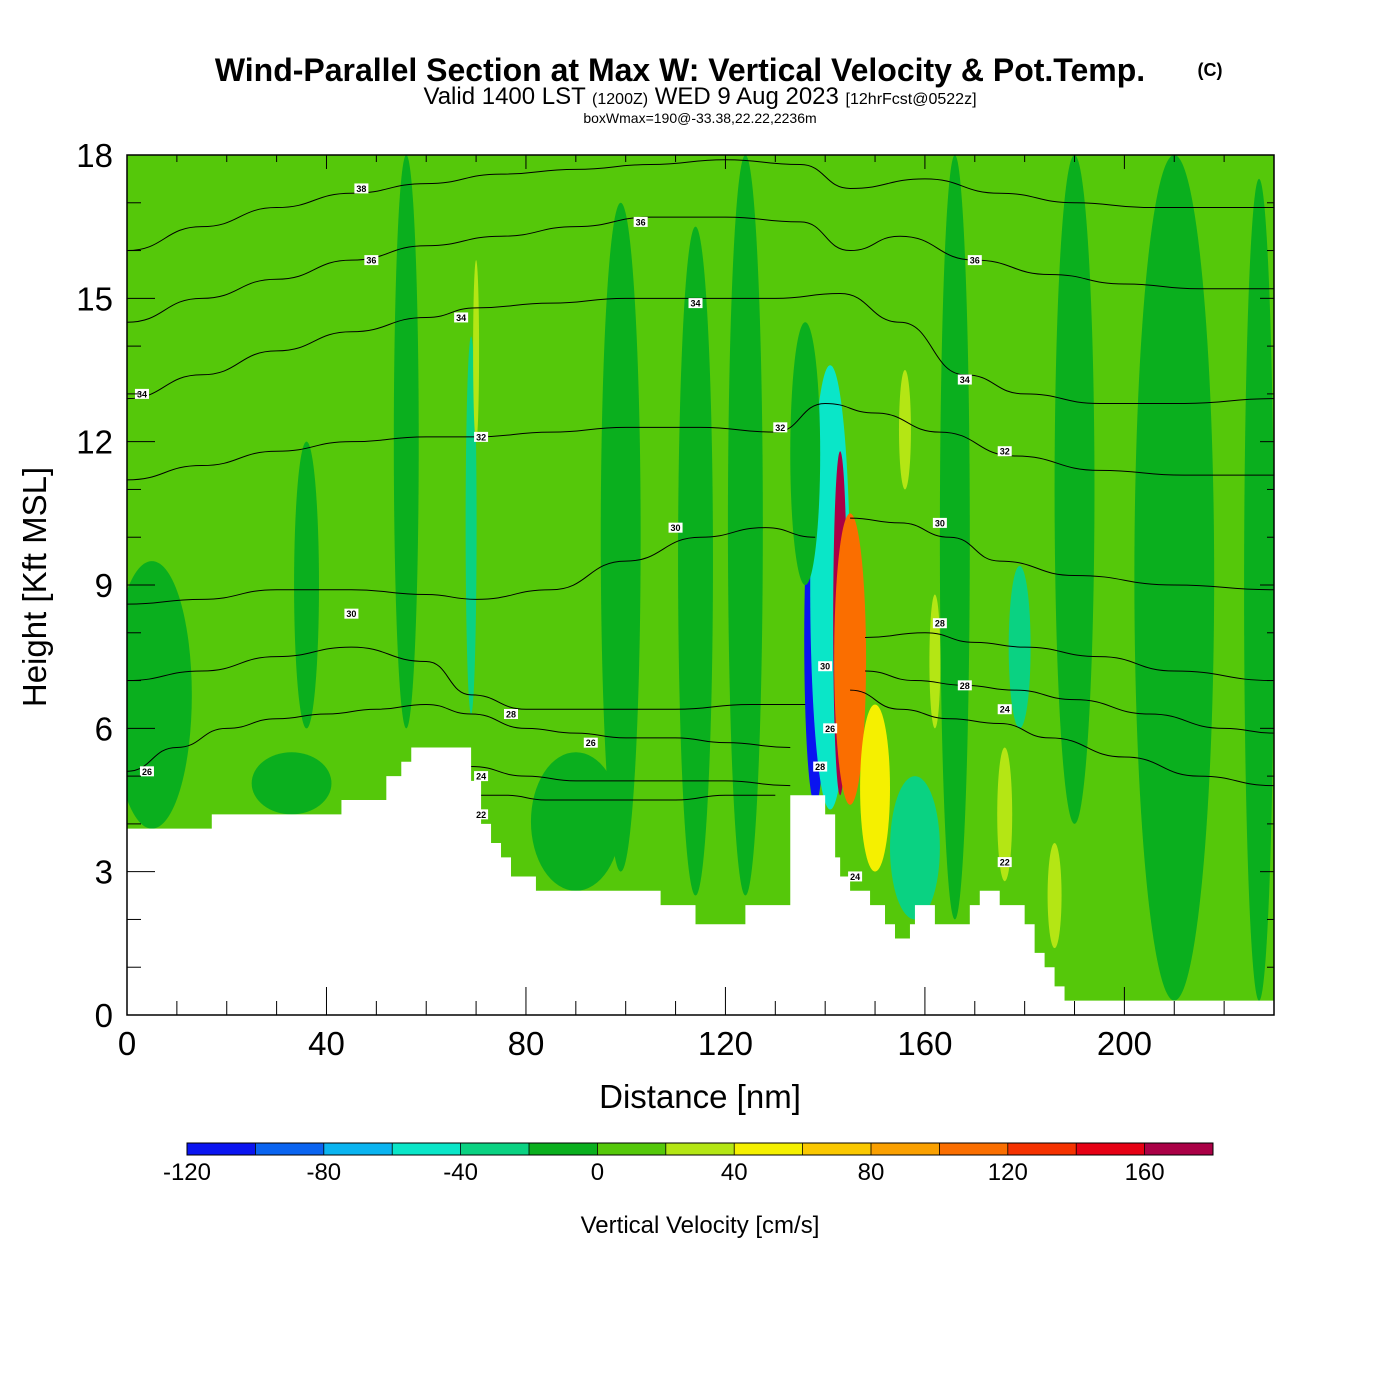 The width and height of the screenshot is (1400, 1400). Describe the element at coordinates (700, 1096) in the screenshot. I see `x-axis-label: Distance [nm]` at that location.